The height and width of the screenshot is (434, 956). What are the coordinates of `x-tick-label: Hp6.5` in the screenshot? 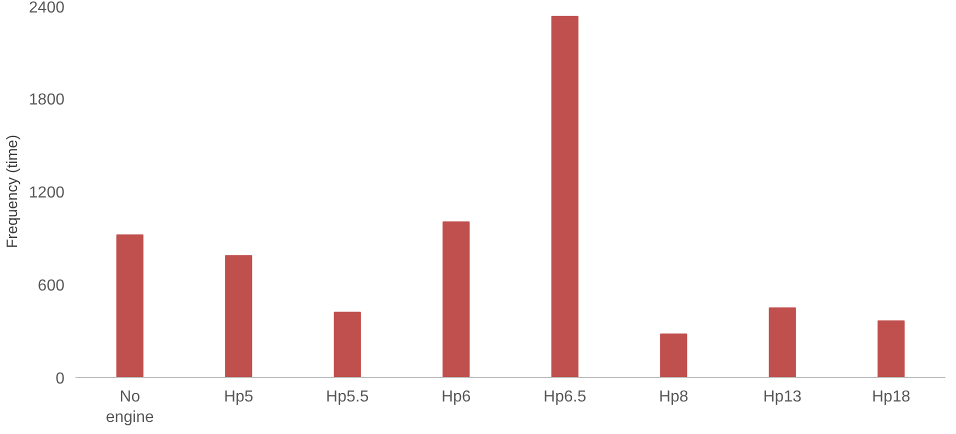 It's located at (565, 397).